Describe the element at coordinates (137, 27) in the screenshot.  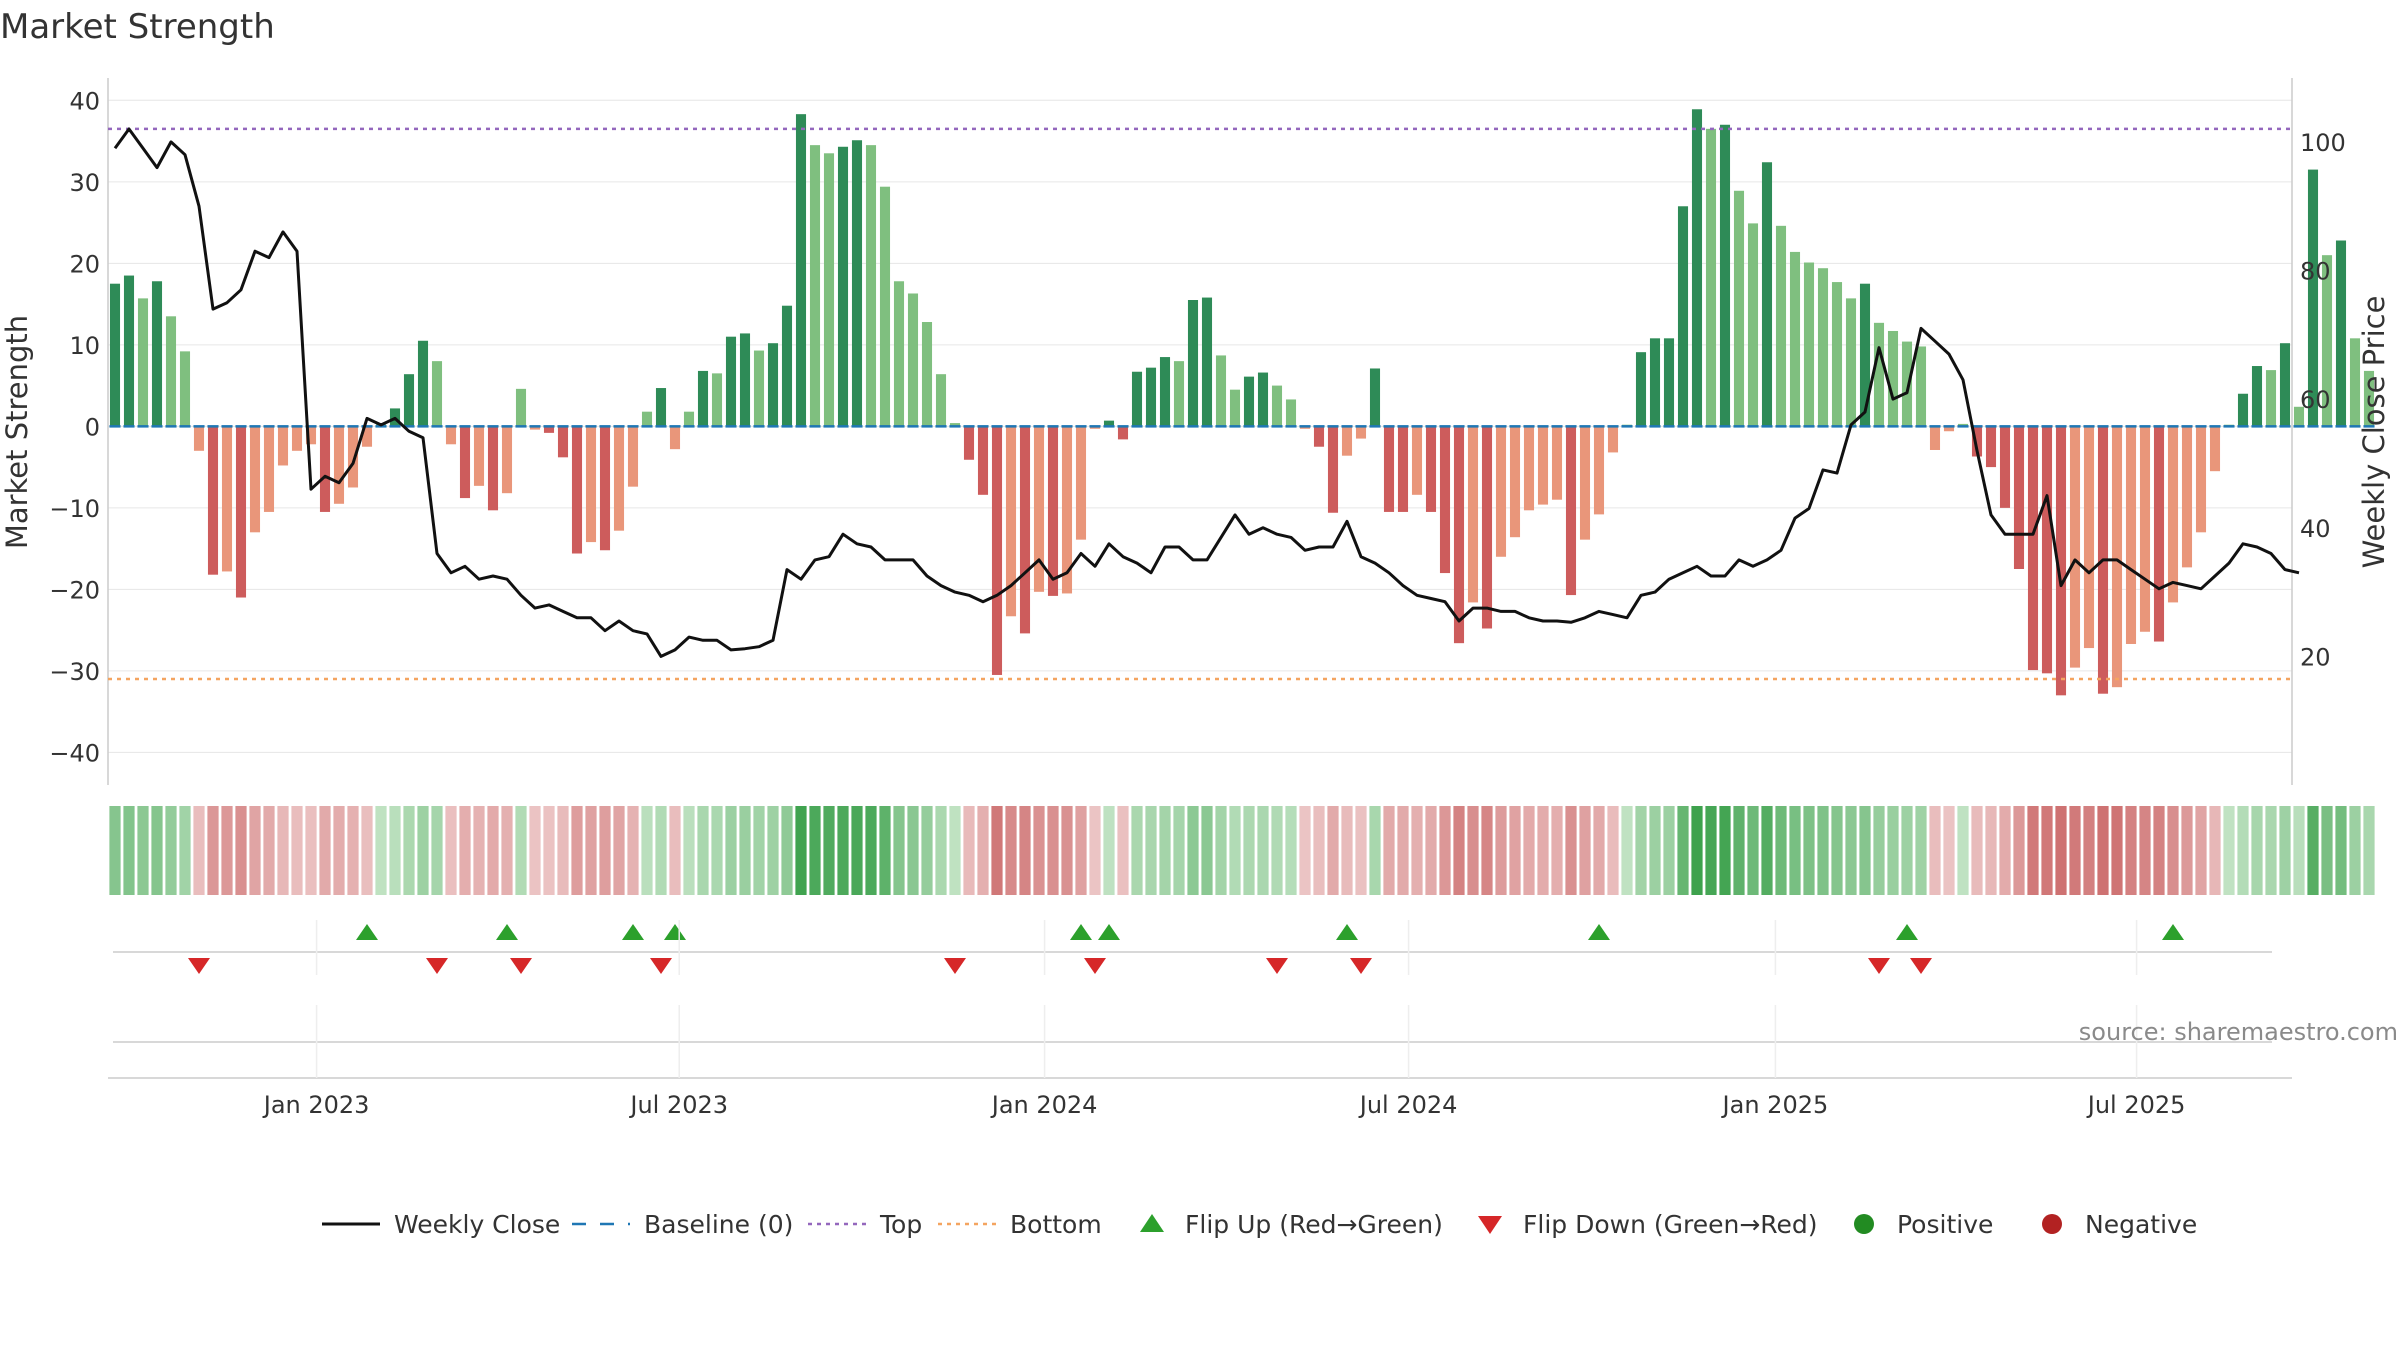
I see `chart-title: Market Strength` at that location.